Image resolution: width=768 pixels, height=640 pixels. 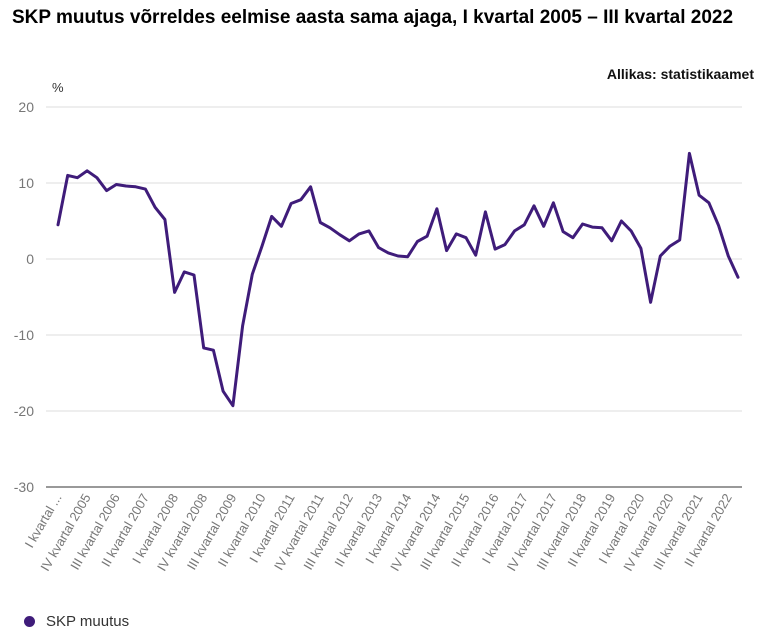 I want to click on y-axis-unit: %, so click(x=58, y=87).